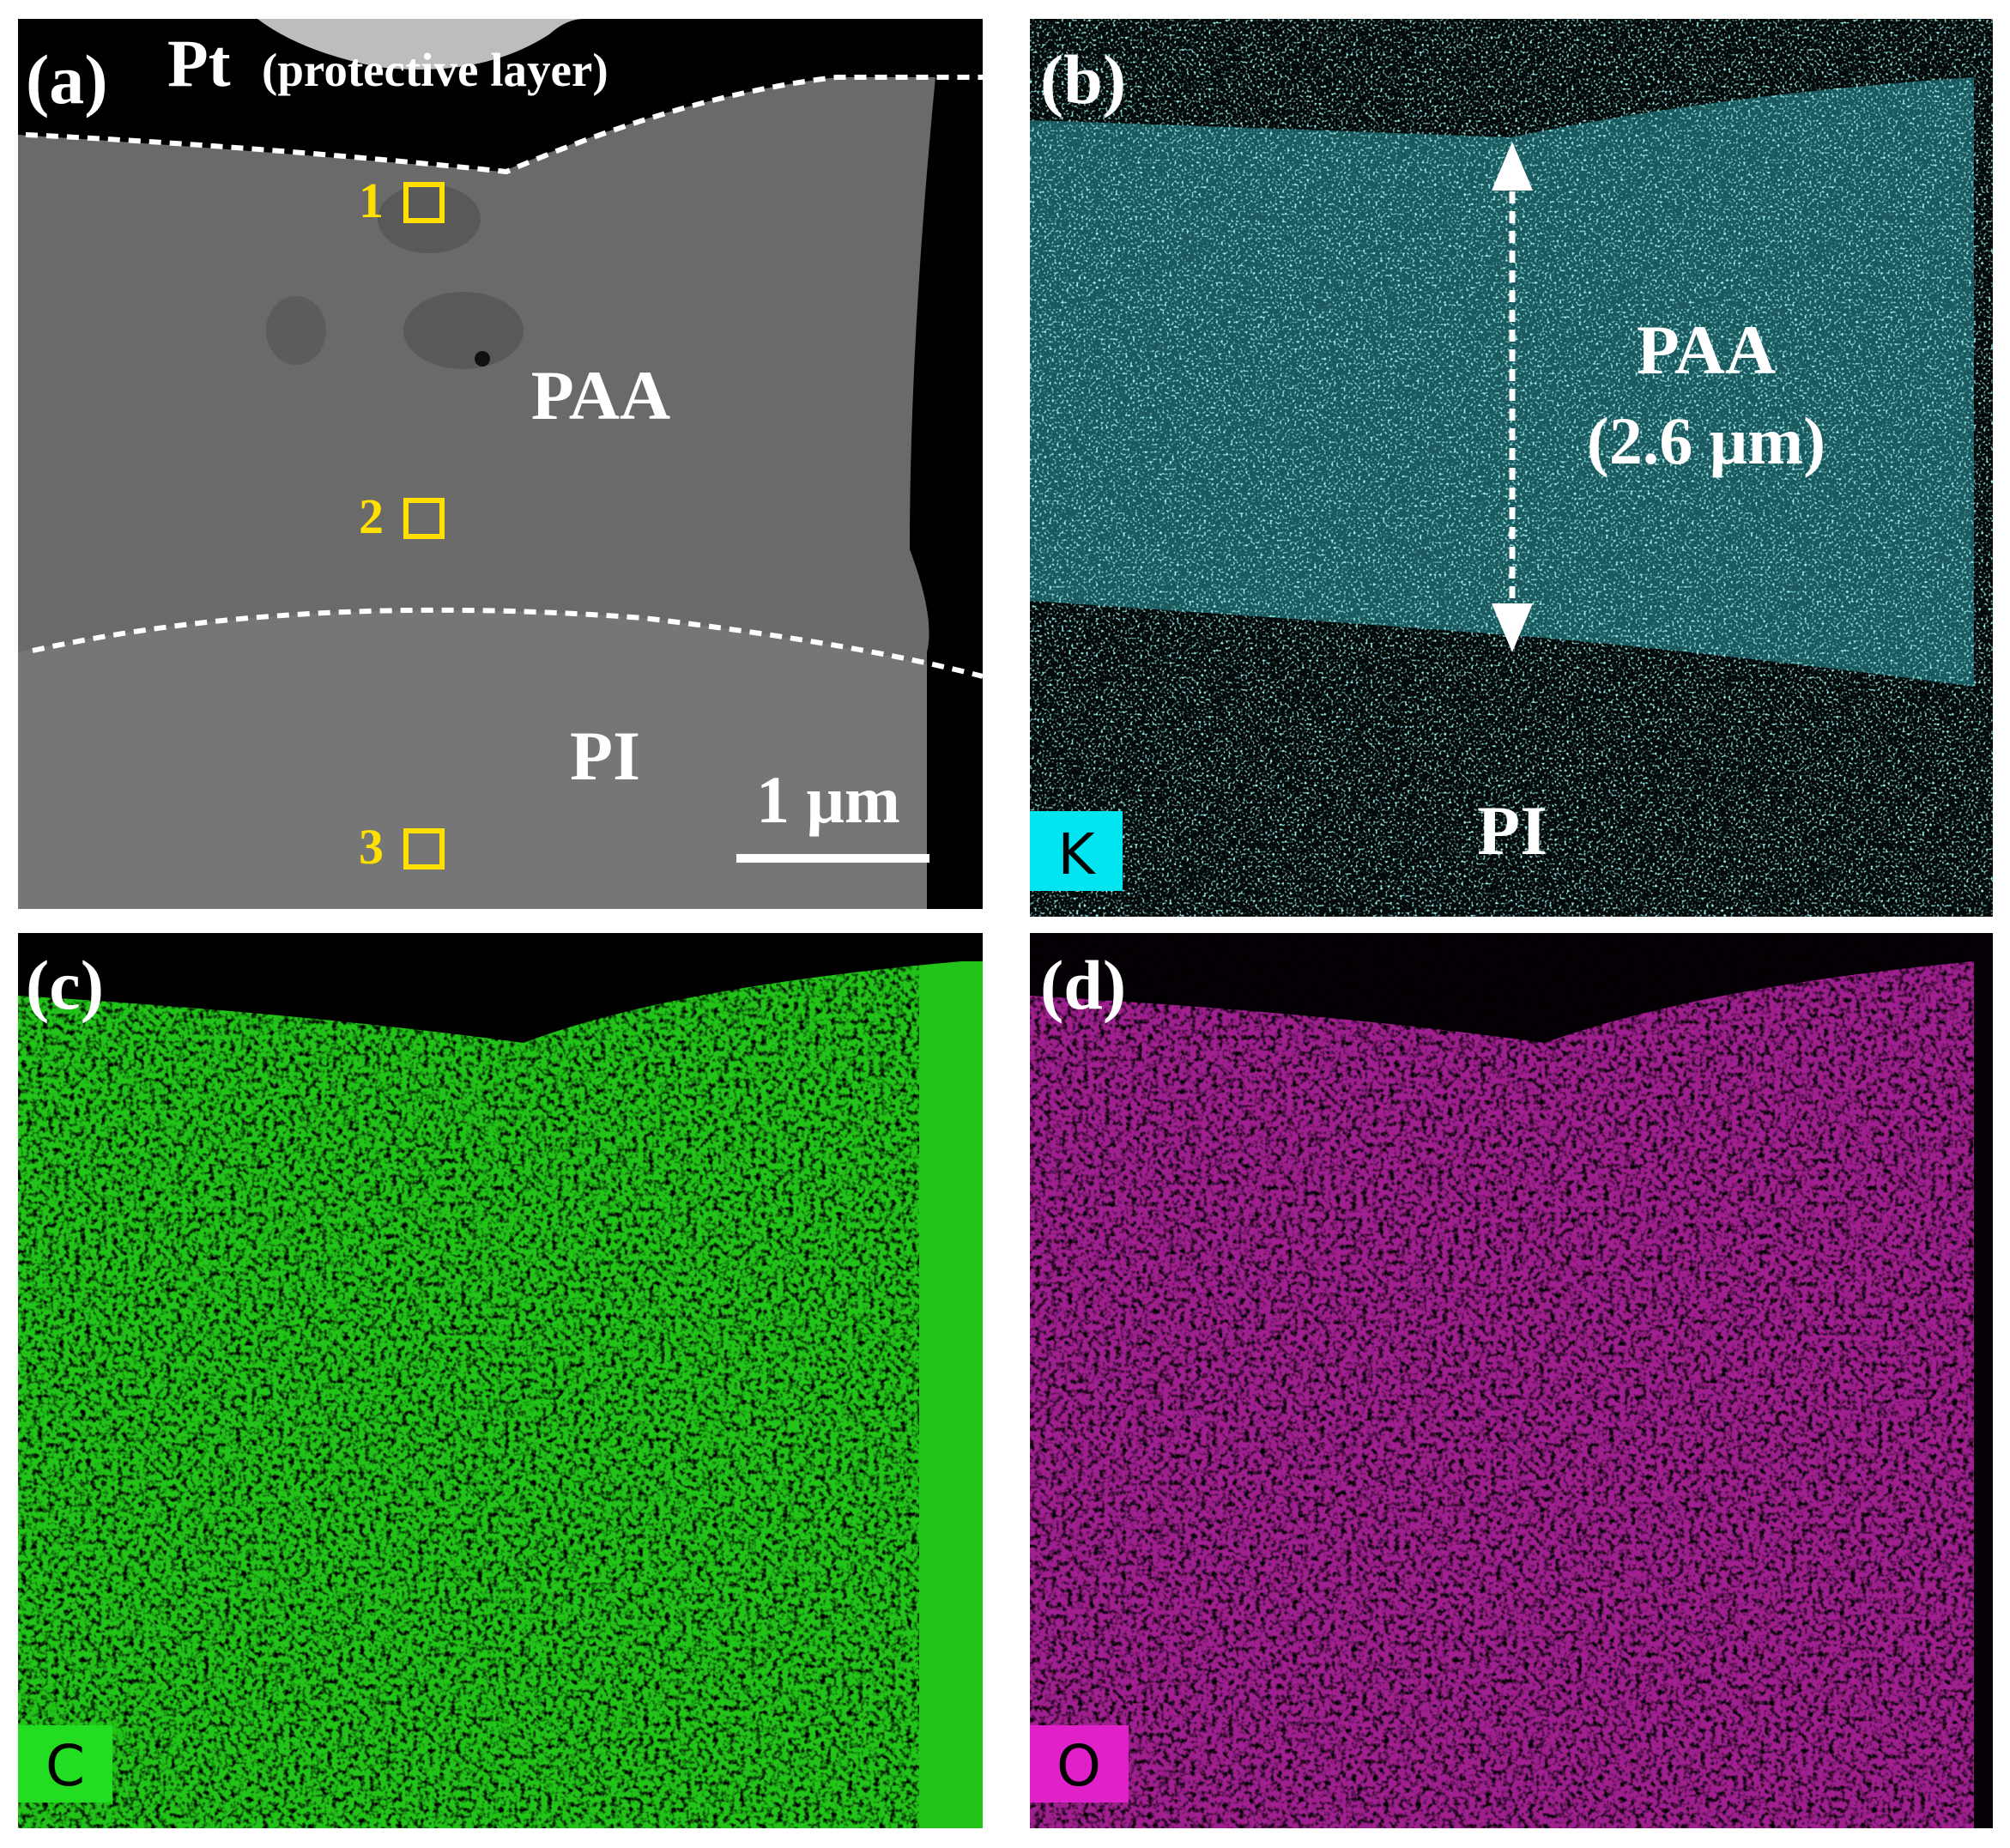 The image size is (2010, 1848). I want to click on panel-label: (a), so click(67, 79).